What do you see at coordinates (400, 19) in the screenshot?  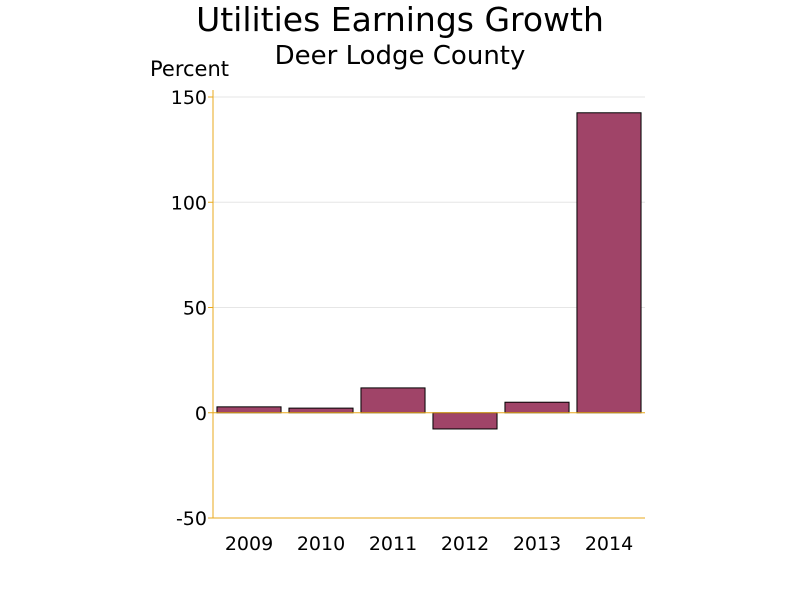 I see `chart-title: Utilities Earnings Growth` at bounding box center [400, 19].